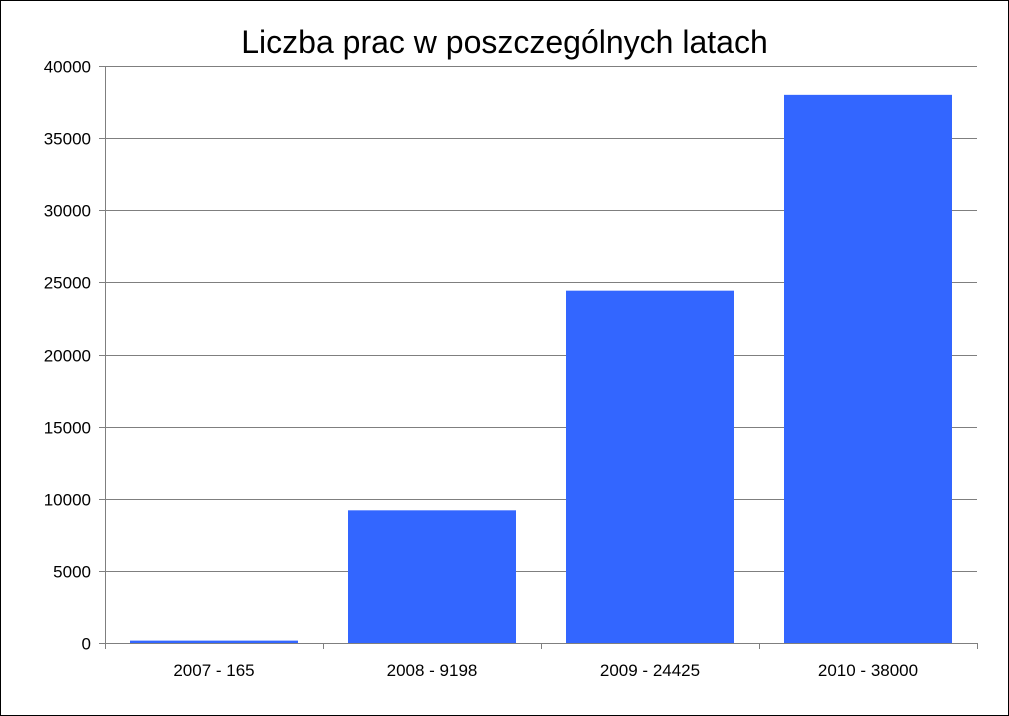 The height and width of the screenshot is (716, 1009). I want to click on x-tick-label: 2008 - 9198, so click(432, 670).